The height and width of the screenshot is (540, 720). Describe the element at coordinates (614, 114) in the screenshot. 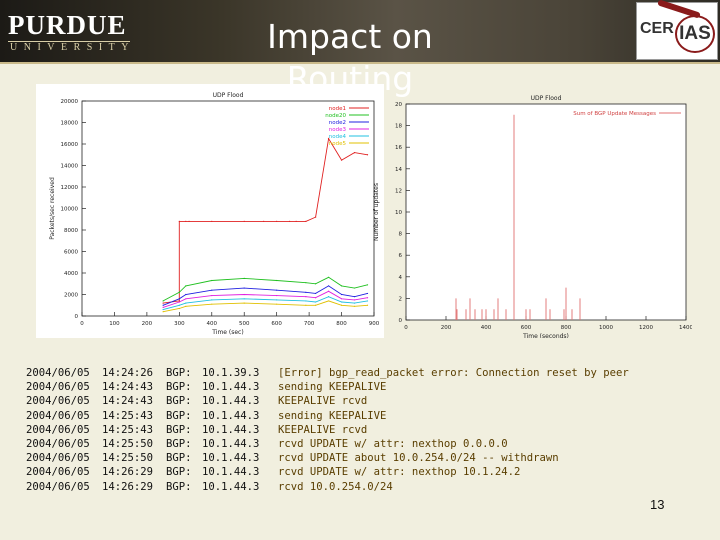

I see `legend-label: Sum of BGP Update Messages` at that location.